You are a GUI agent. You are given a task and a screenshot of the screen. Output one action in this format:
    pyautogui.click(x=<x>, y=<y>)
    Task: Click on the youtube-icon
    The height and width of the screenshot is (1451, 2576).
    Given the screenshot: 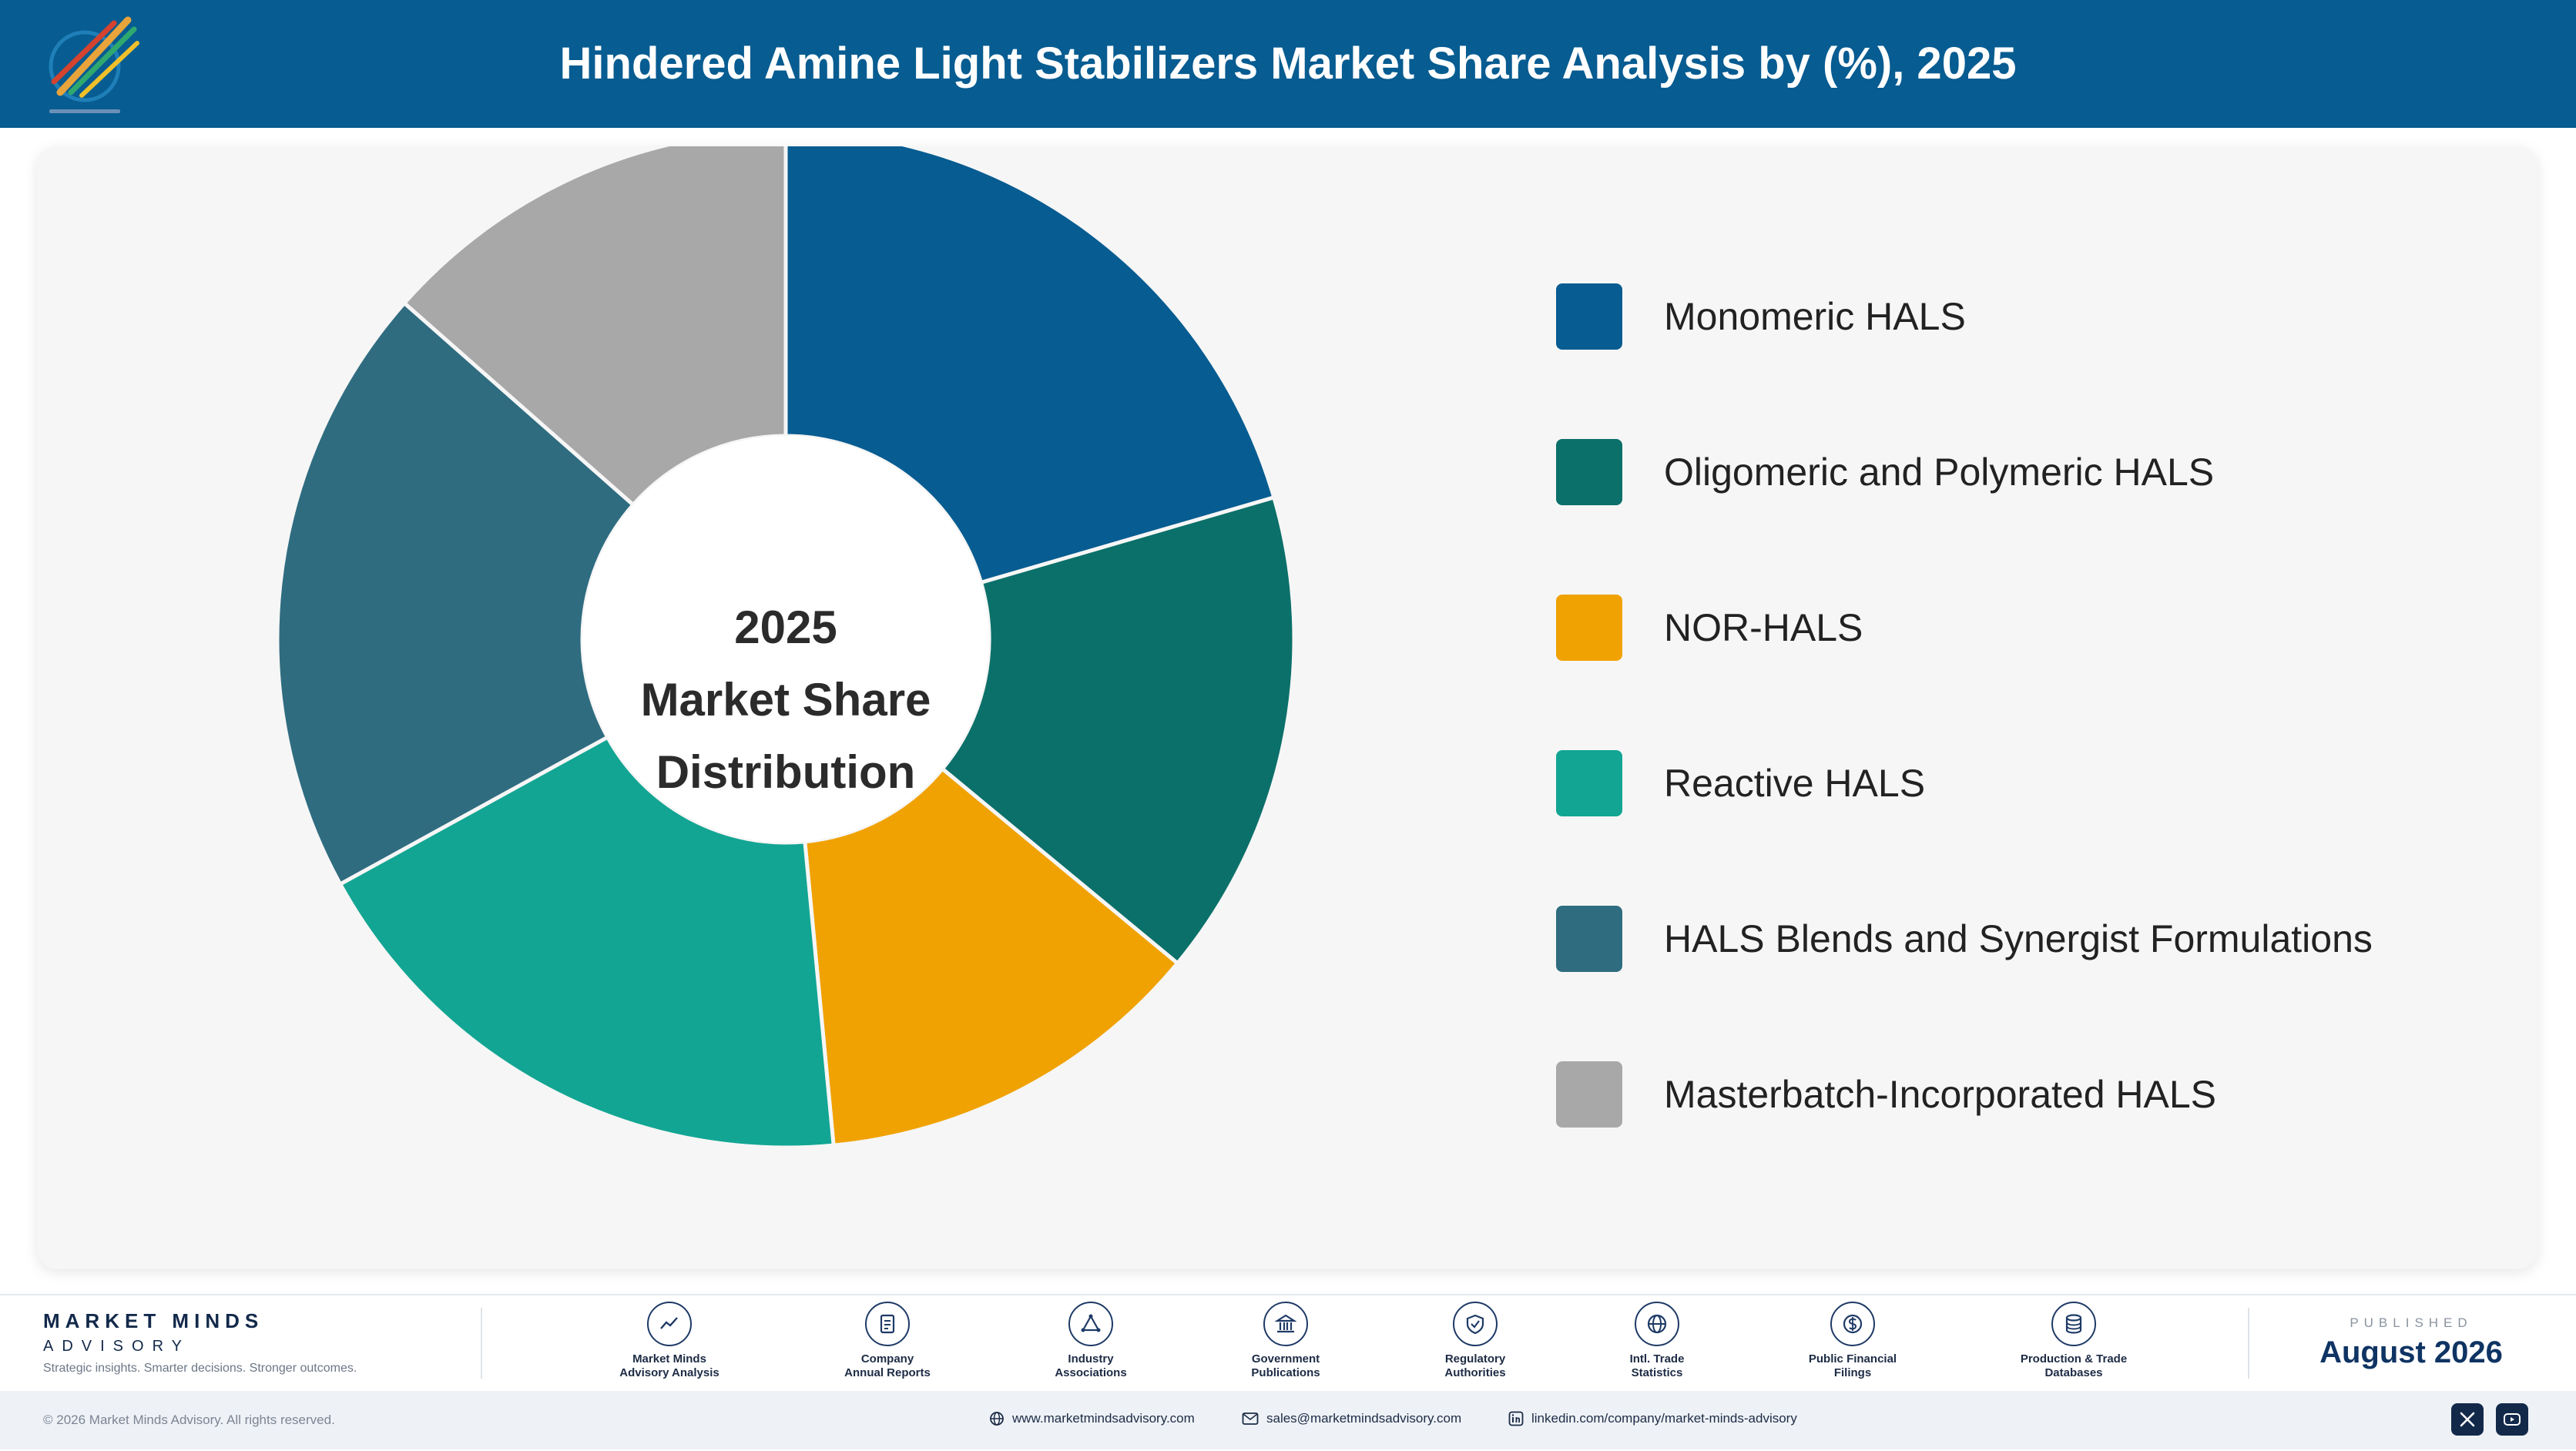 What is the action you would take?
    pyautogui.click(x=2512, y=1419)
    